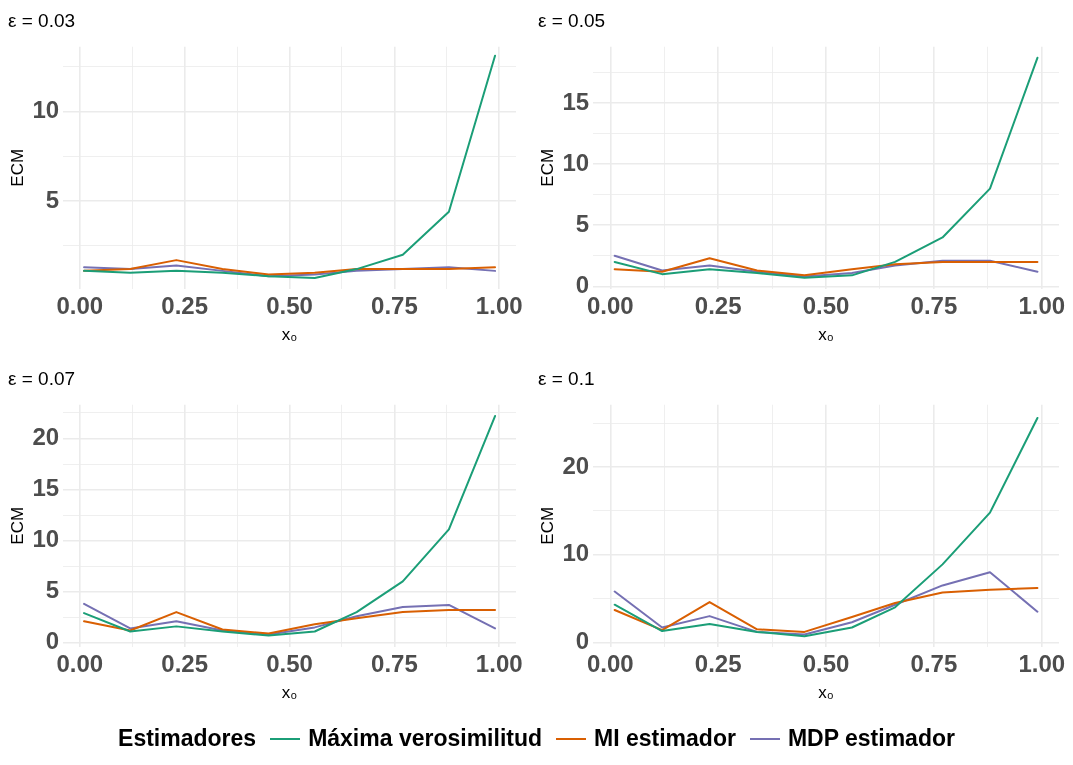 The width and height of the screenshot is (1073, 765). What do you see at coordinates (566, 378) in the screenshot?
I see `chart-title: ε = 0.1` at bounding box center [566, 378].